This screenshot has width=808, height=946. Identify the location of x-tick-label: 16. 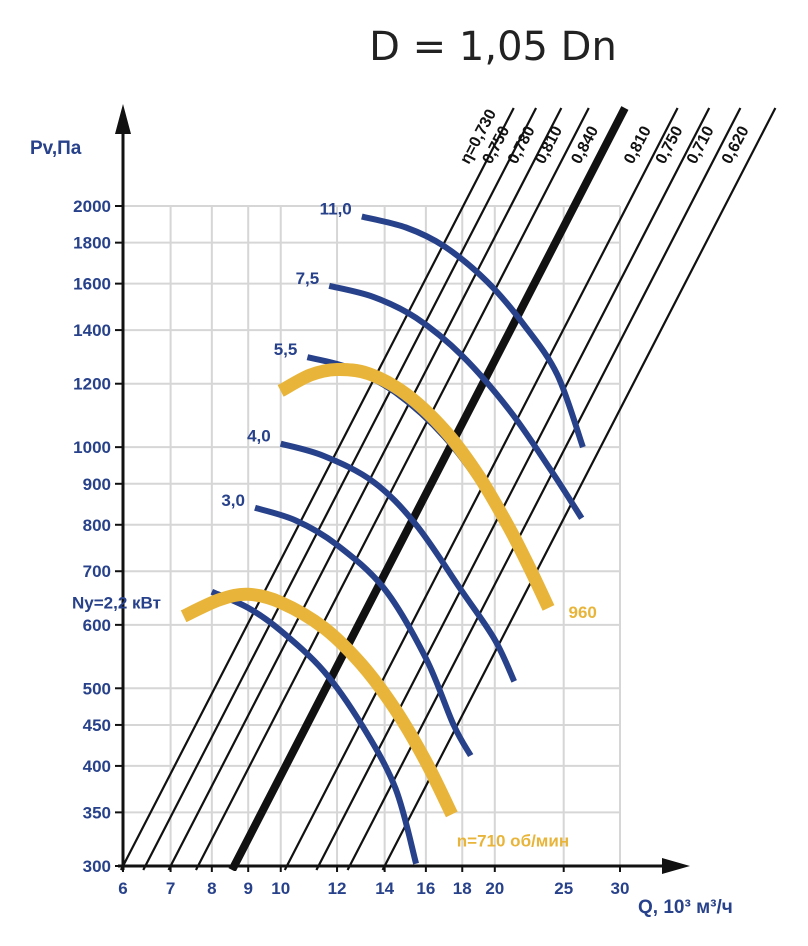
(425, 888).